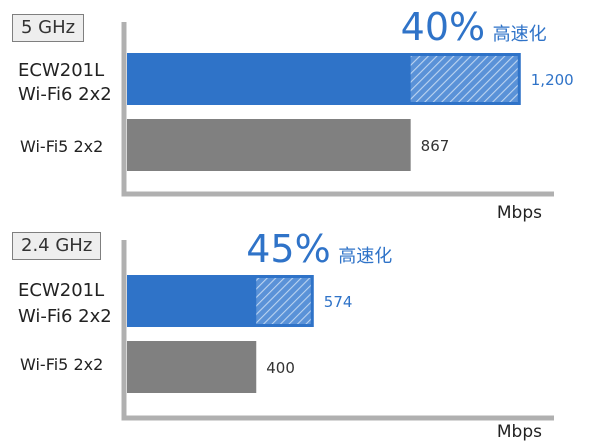 This screenshot has height=443, width=590. Describe the element at coordinates (57, 246) in the screenshot. I see `band-label: 2.4 GHz` at that location.